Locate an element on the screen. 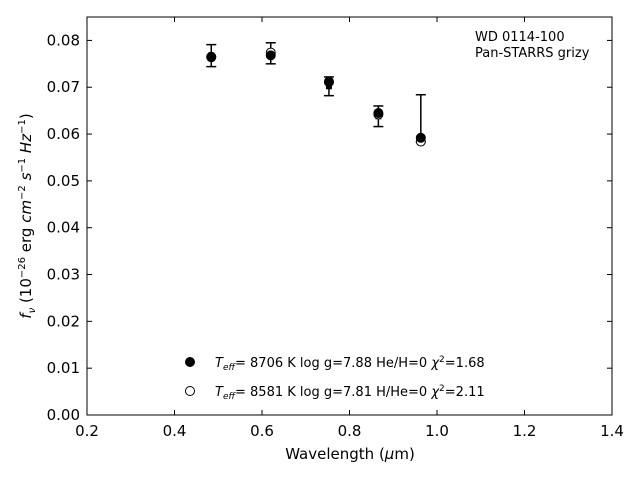 Image resolution: width=640 pixels, height=480 pixels. y-tick-label: 0.05 is located at coordinates (63, 181).